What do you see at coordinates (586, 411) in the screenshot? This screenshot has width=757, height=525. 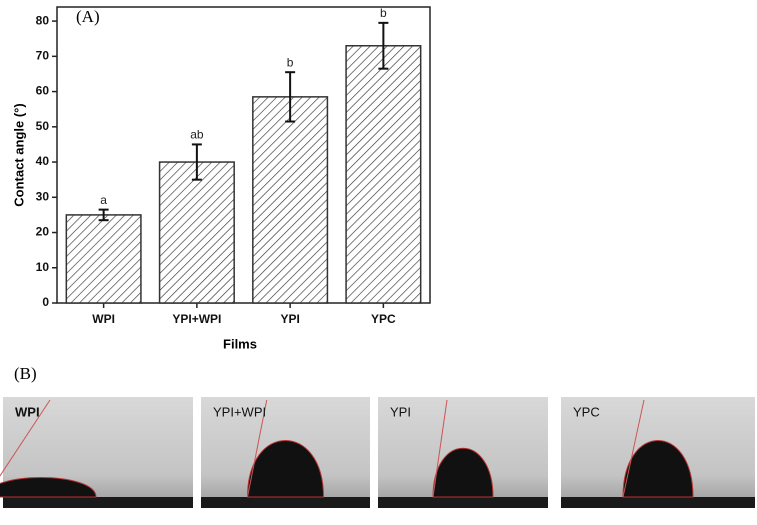 I see `photo-label: YPC` at bounding box center [586, 411].